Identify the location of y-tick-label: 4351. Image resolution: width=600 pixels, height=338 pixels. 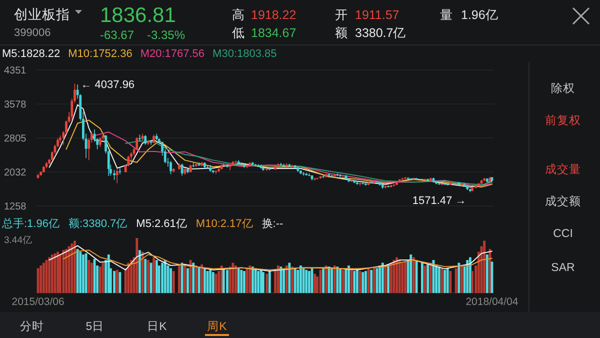
(15, 71).